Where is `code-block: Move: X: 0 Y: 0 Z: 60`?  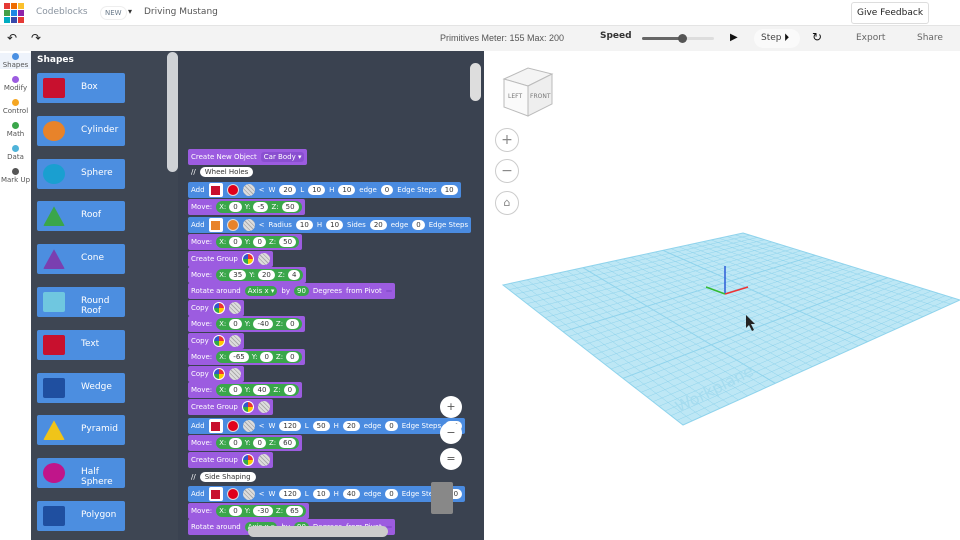
code-block: Move: X: 0 Y: 0 Z: 60 is located at coordinates (245, 443).